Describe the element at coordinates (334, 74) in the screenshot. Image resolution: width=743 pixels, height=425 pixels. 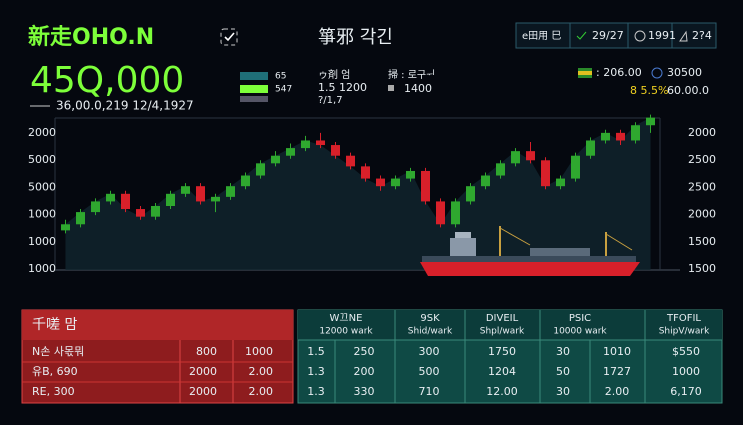
I see `info-line: ゥ剤 엄` at that location.